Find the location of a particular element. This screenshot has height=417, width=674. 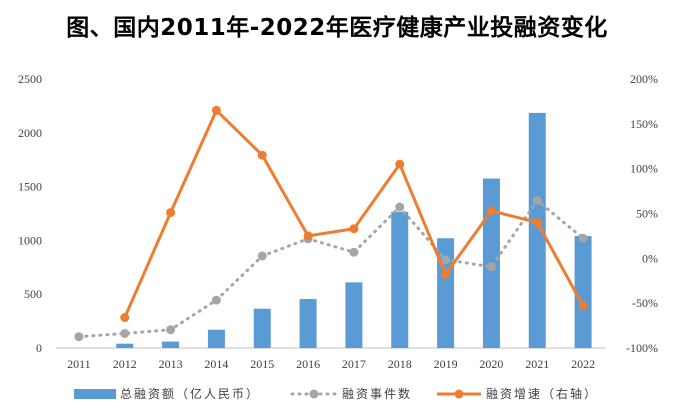

y-tick-label: 2000 is located at coordinates (30, 133).